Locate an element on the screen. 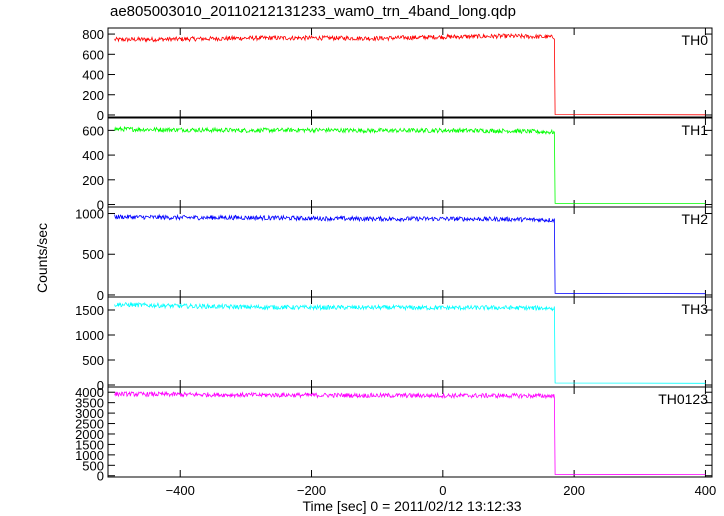 This screenshot has height=516, width=724. series-line-th2 is located at coordinates (410, 254).